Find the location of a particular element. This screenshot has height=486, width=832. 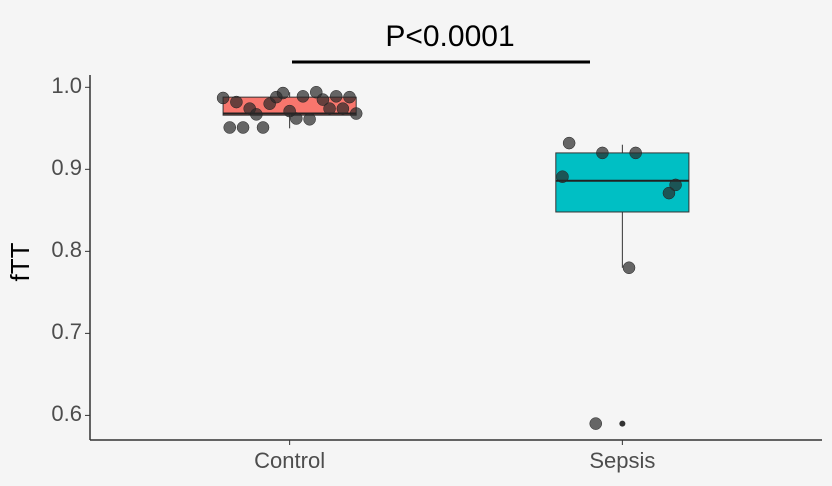

y-tick-label: 0.9 is located at coordinates (66, 167).